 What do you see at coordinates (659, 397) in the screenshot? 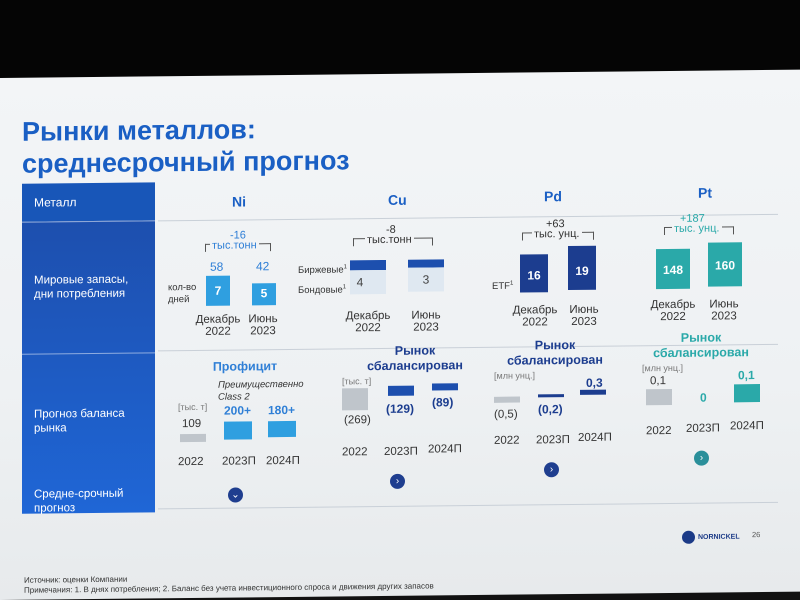
I see `pt-bar-2022` at bounding box center [659, 397].